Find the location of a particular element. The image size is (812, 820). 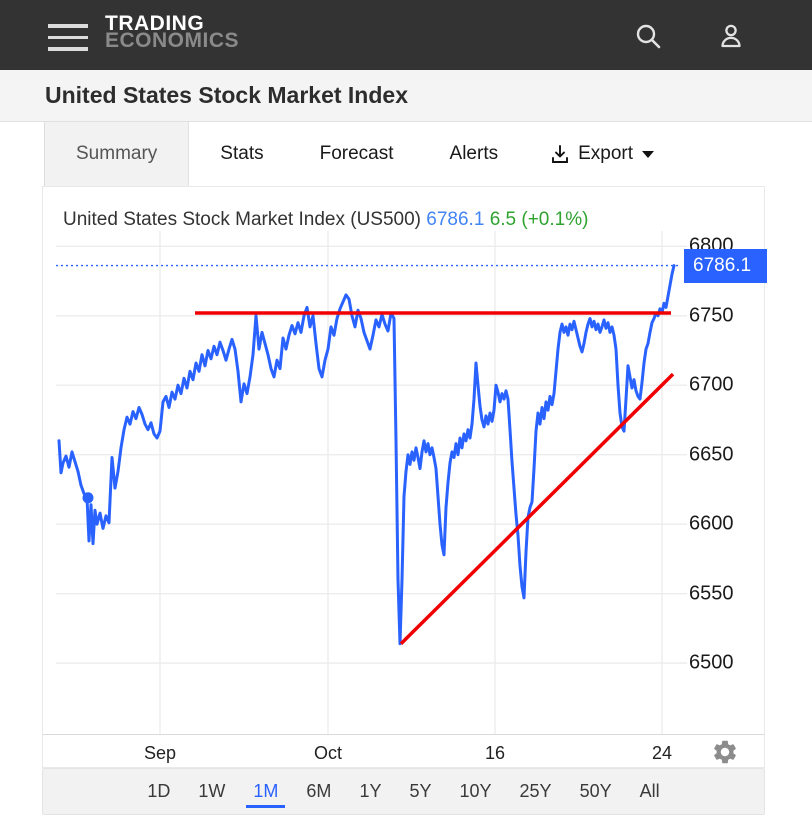

tab-forecast: Forecast is located at coordinates (356, 153).